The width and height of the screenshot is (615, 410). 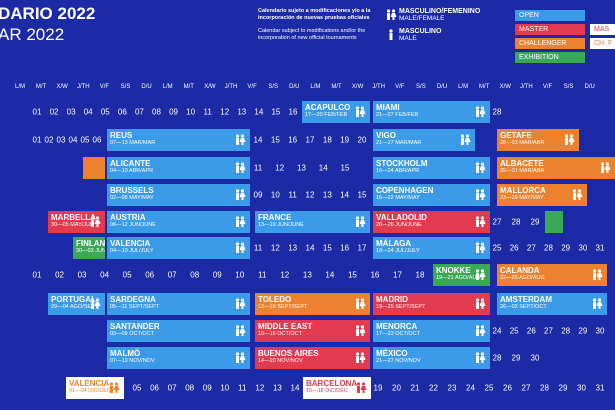 I want to click on event-dates: 10—16 OCT/OCT, so click(x=280, y=334).